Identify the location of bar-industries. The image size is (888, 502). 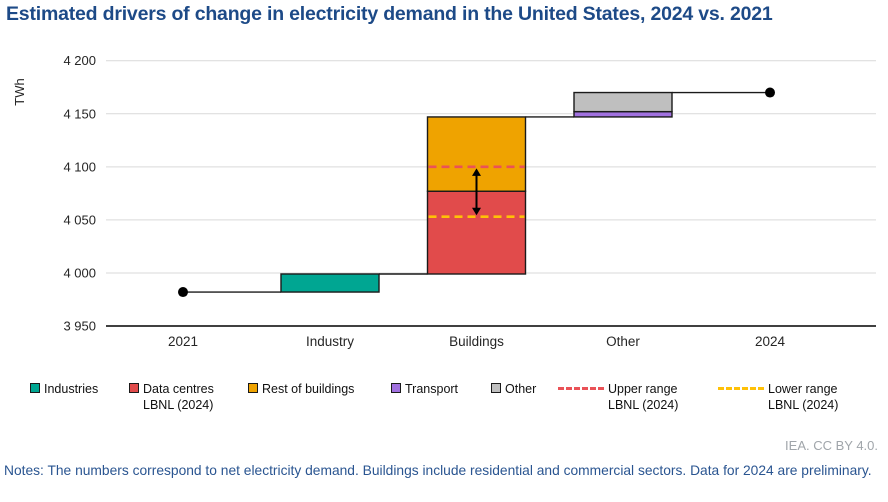
(330, 283).